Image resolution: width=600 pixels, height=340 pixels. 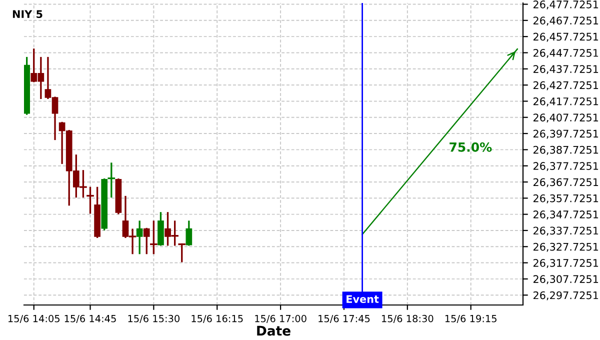 I want to click on y-tick-label: 26,297.7251, so click(x=565, y=295).